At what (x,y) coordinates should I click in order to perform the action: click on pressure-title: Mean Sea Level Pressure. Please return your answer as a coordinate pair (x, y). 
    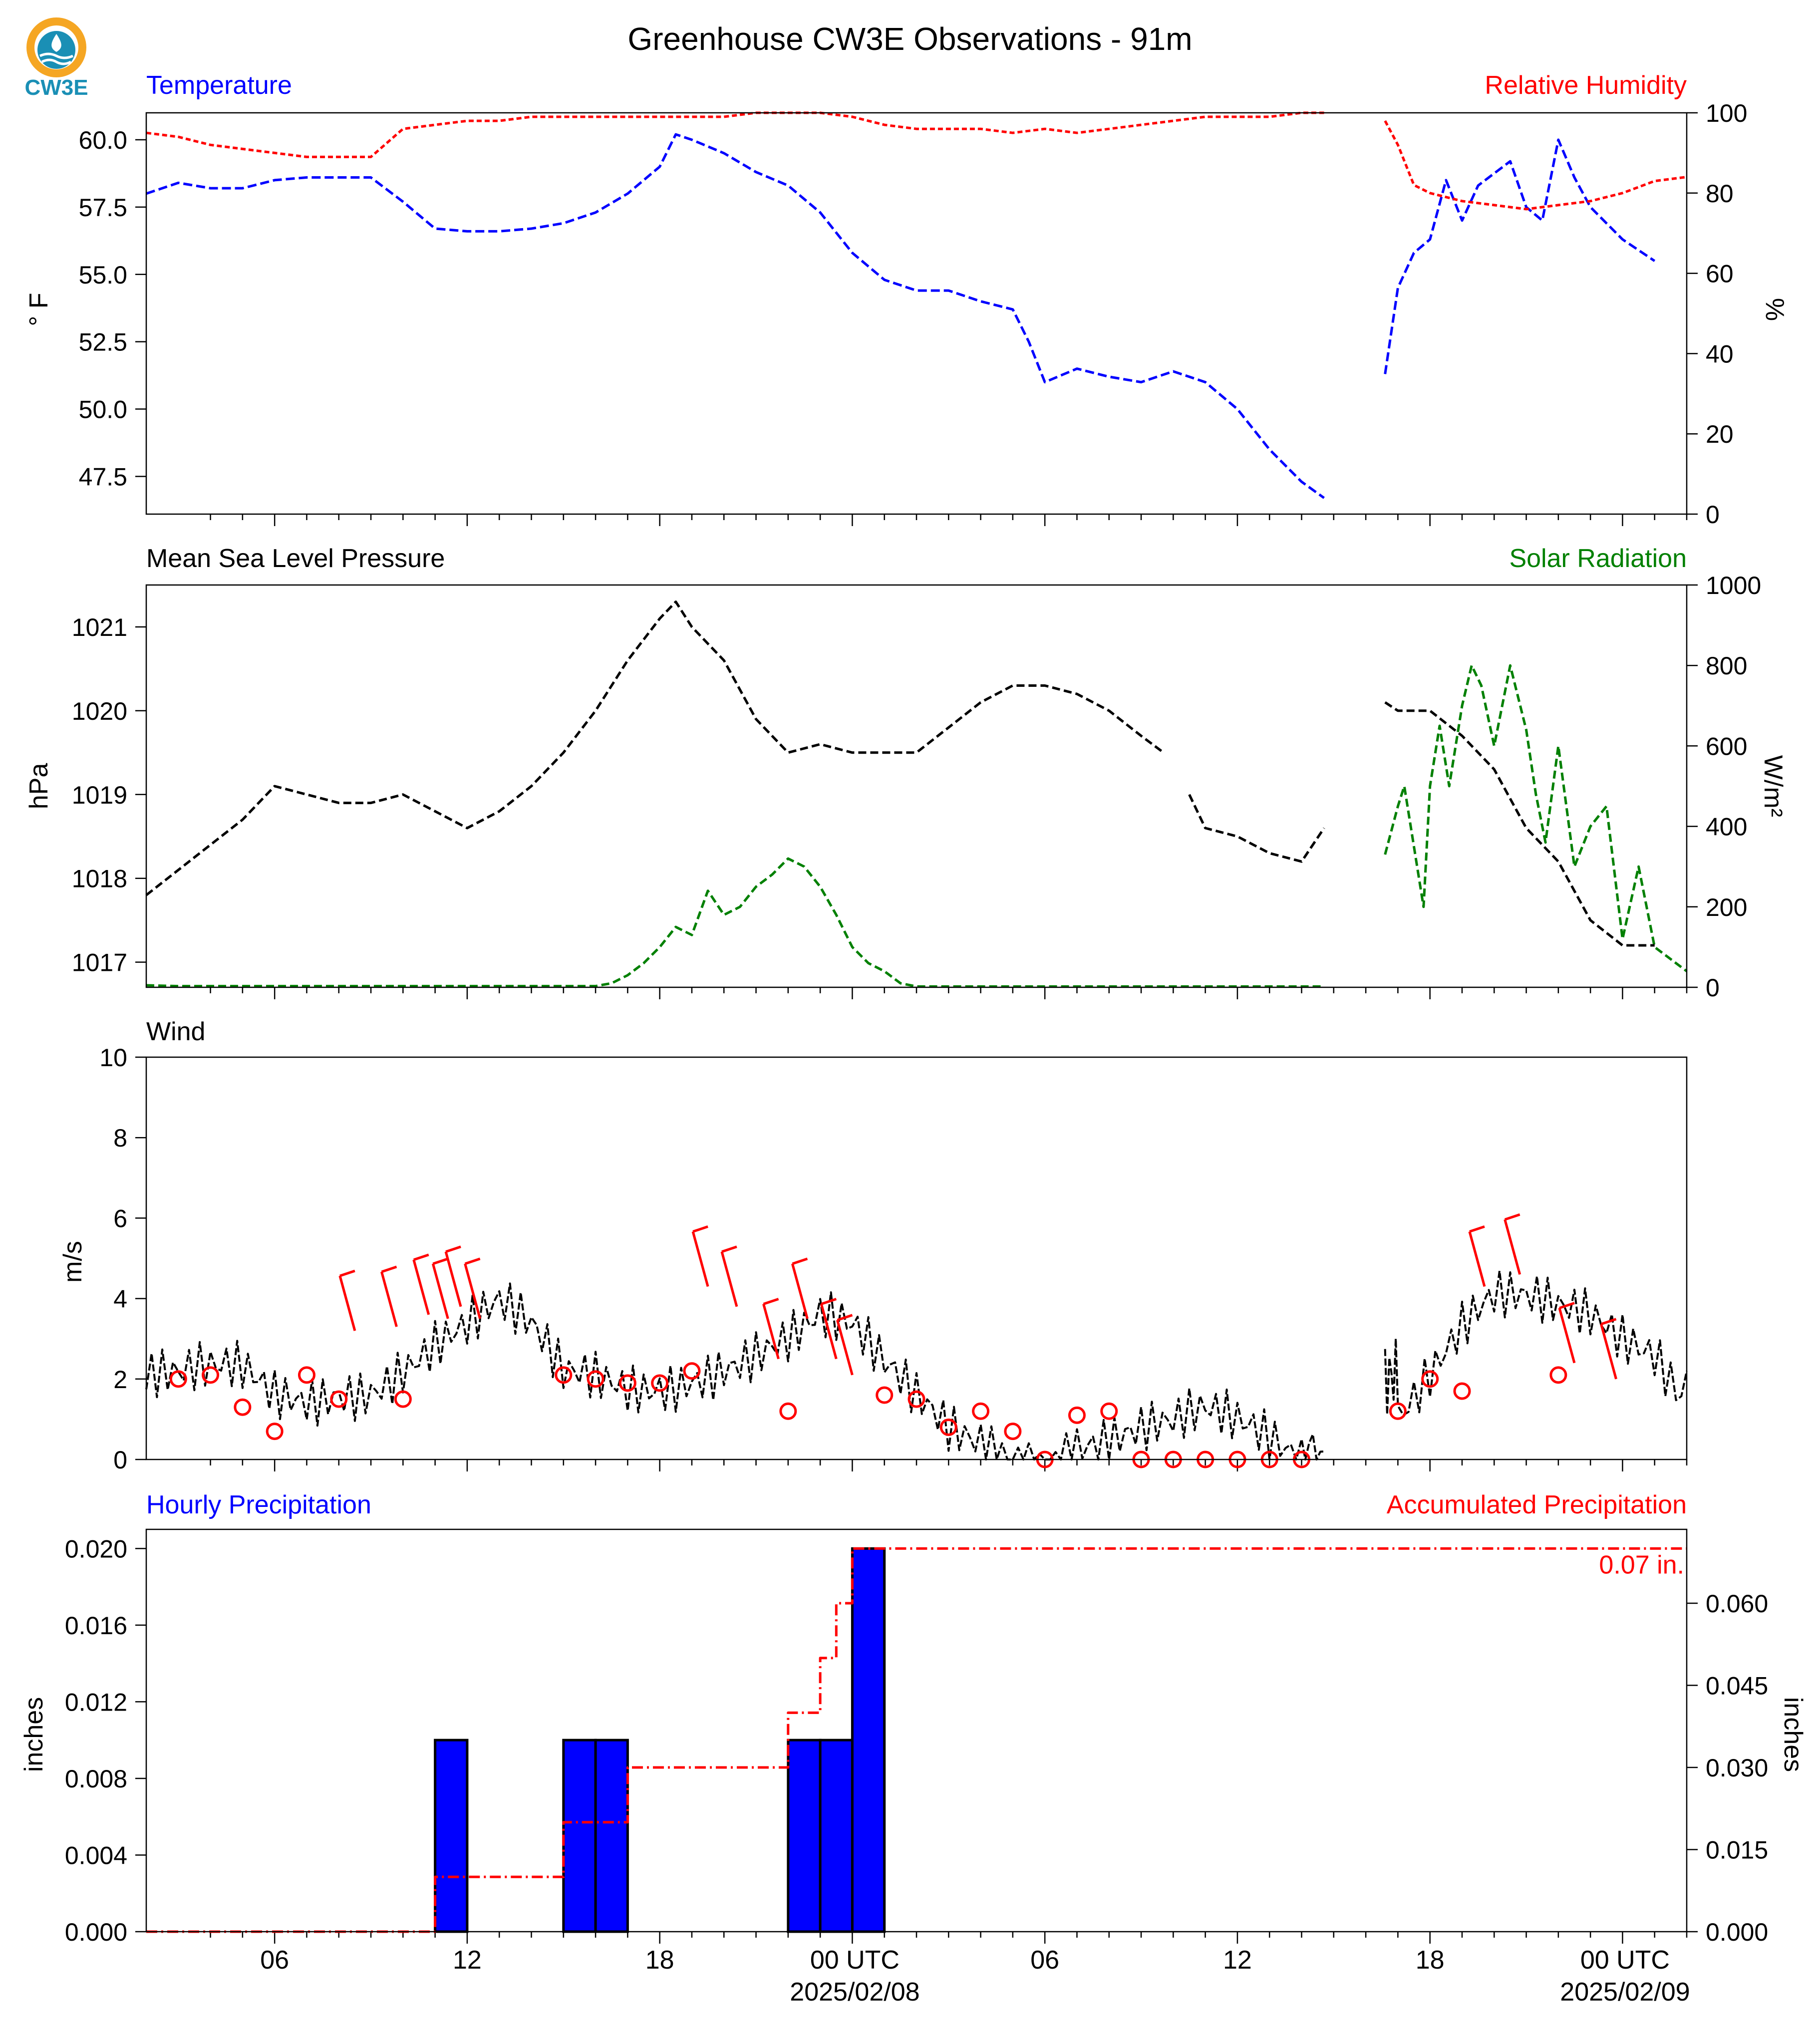
    Looking at the image, I should click on (295, 558).